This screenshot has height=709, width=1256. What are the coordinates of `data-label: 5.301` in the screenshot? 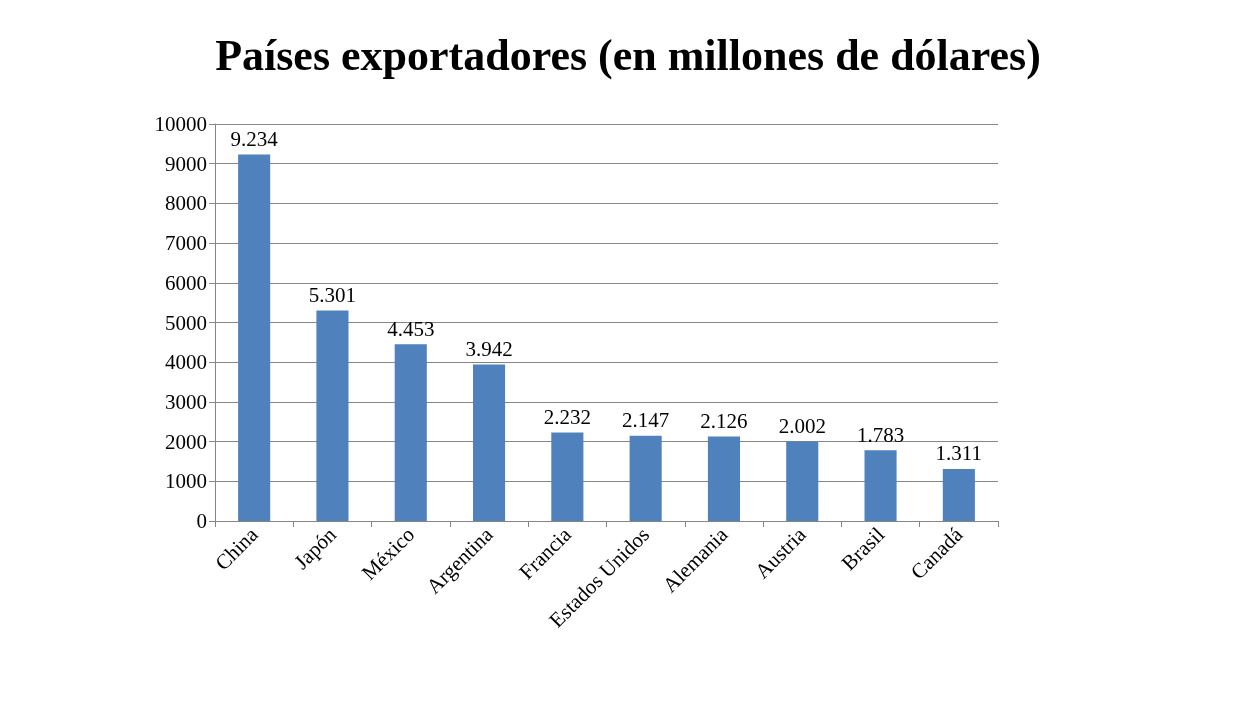 It's located at (332, 295).